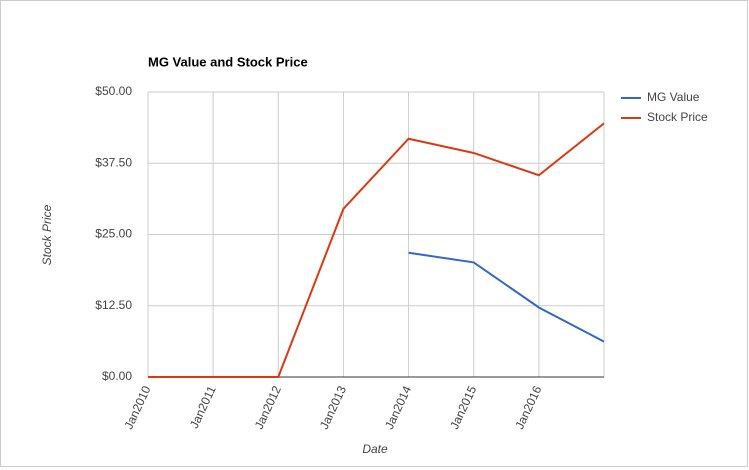 The height and width of the screenshot is (470, 749). I want to click on y-tick-label: $50.00, so click(113, 91).